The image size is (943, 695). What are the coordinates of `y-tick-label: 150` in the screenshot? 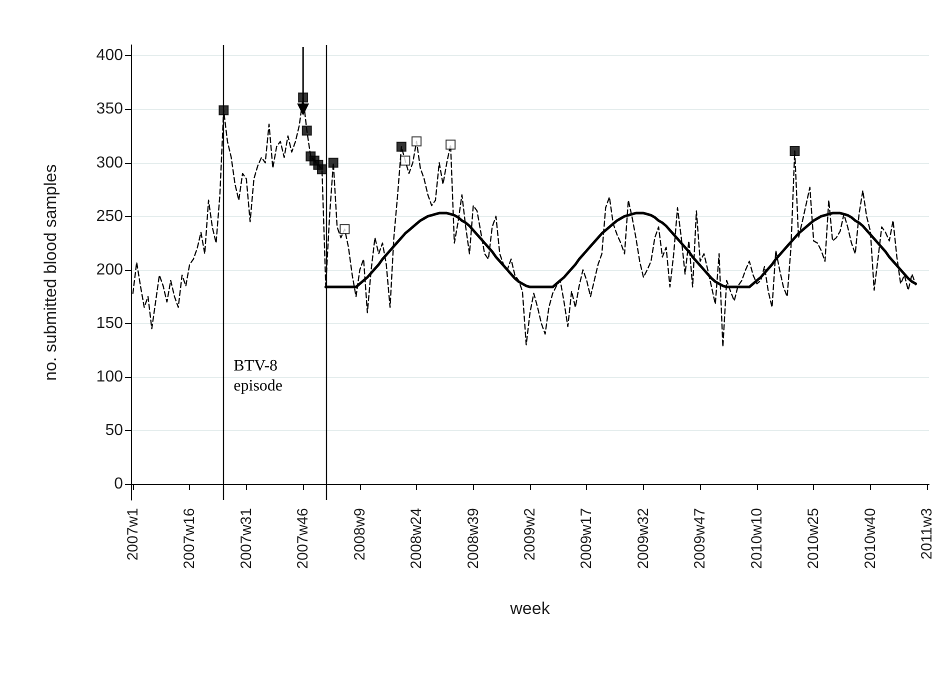 It's located at (110, 323).